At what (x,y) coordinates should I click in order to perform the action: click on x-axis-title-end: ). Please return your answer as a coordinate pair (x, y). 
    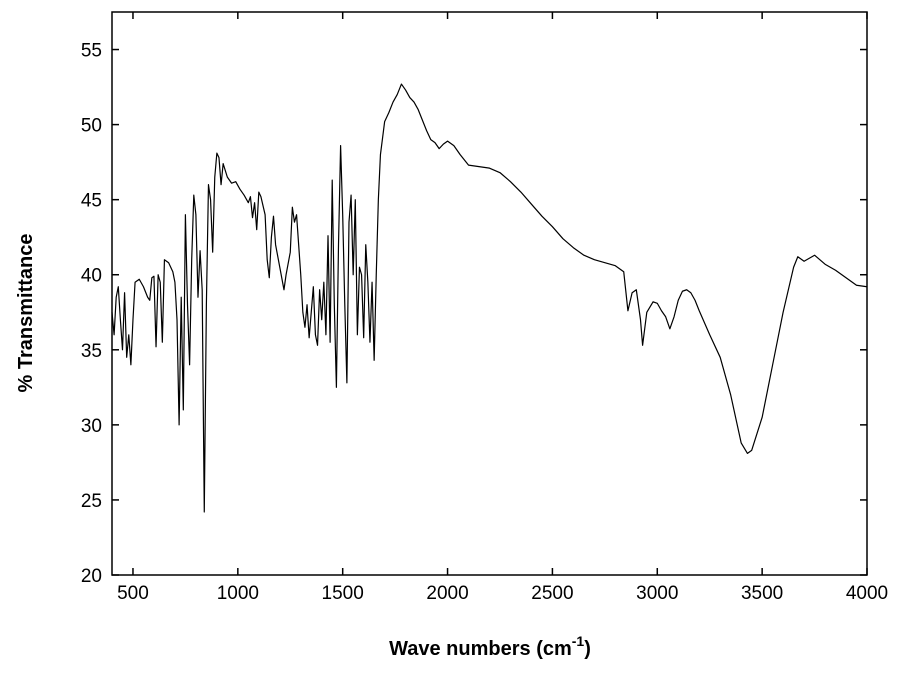
    Looking at the image, I should click on (587, 649).